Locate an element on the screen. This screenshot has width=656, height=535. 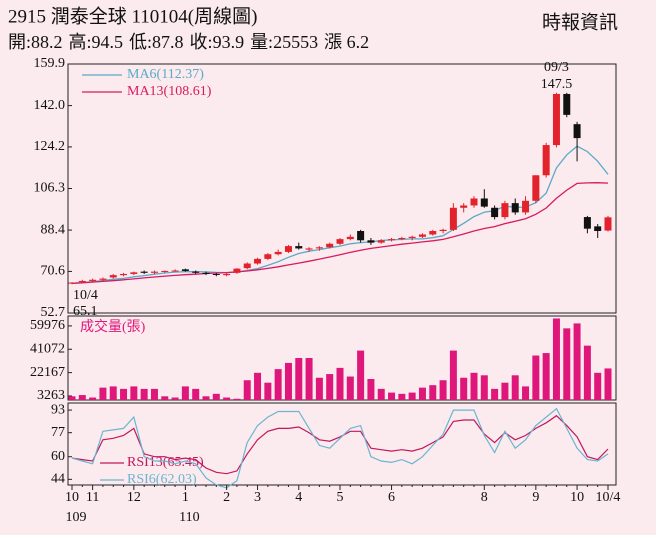
quote-label: 漲 is located at coordinates (335, 42).